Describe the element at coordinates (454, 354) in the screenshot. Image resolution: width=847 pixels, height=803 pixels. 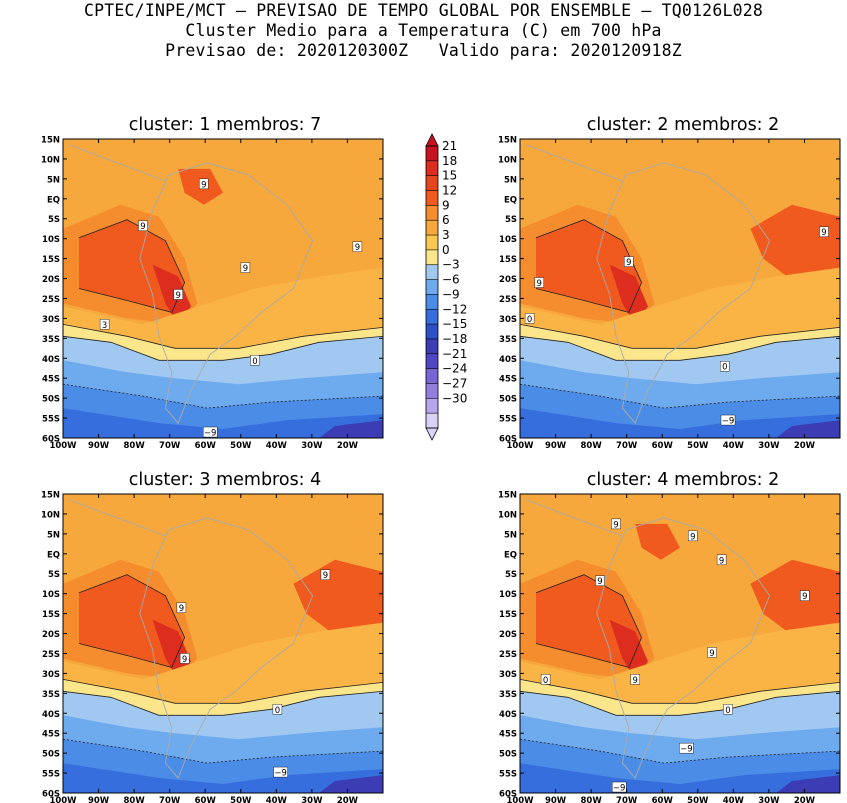
I see `colorbar-level-label: −21` at that location.